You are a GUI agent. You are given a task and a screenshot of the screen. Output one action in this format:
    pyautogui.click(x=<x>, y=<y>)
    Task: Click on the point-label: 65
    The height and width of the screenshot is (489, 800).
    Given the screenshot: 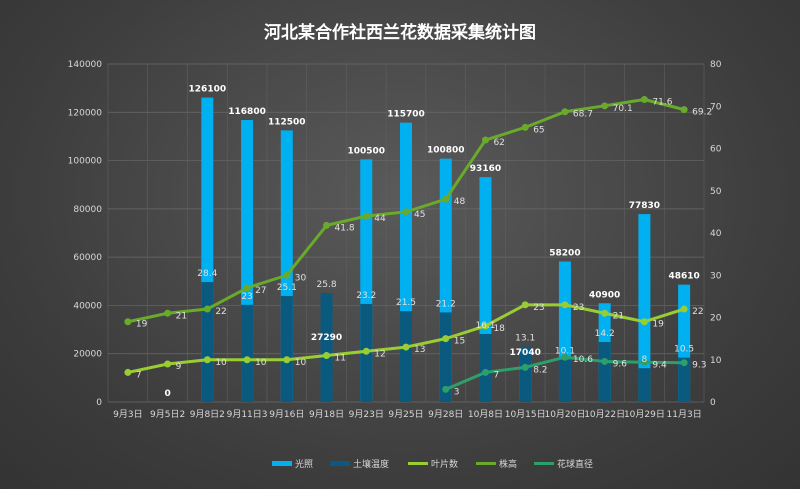 What is the action you would take?
    pyautogui.click(x=538, y=130)
    